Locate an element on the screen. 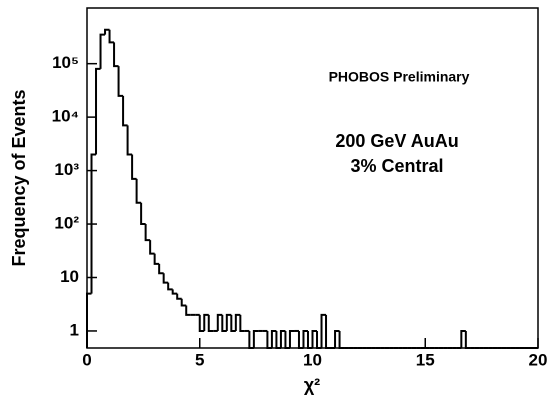  annotation: 200 GeV AuAu is located at coordinates (396, 141).